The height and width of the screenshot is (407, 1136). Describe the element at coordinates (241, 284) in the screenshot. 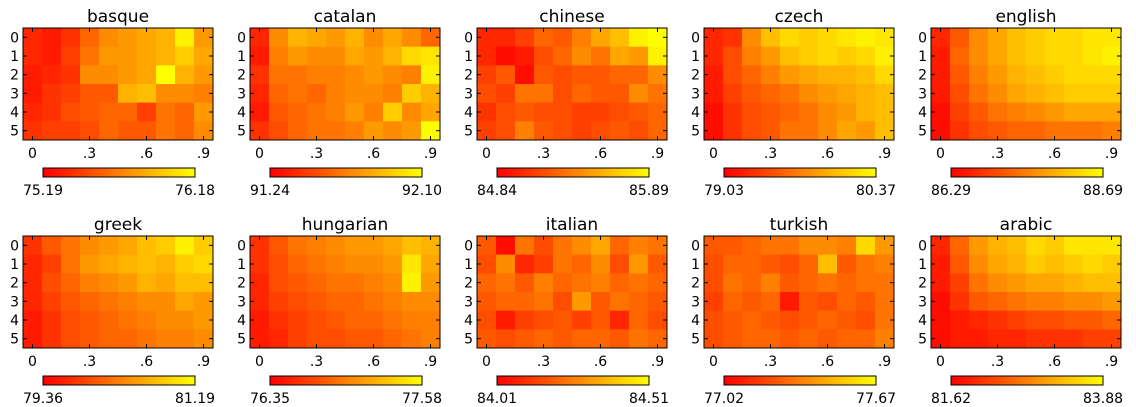

I see `y-tick-label: 2` at that location.